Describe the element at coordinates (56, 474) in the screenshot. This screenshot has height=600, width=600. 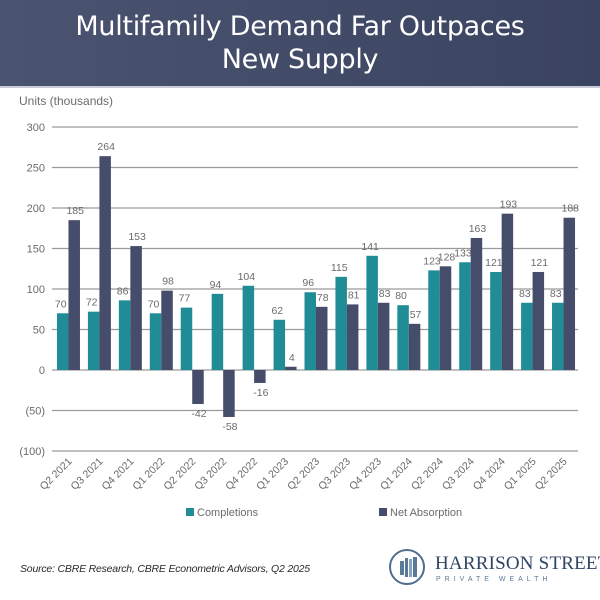
I see `x-tick-label: Q2 2021` at that location.